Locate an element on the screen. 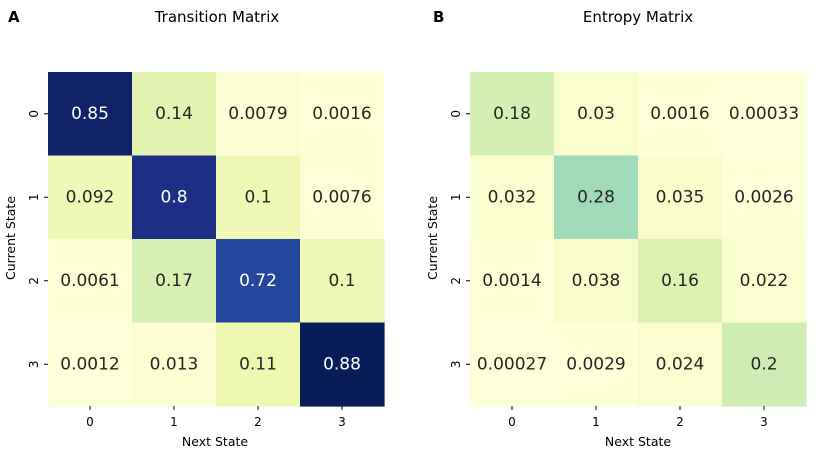 This screenshot has width=829, height=451. cell-value-label: 0.0029 is located at coordinates (595, 364).